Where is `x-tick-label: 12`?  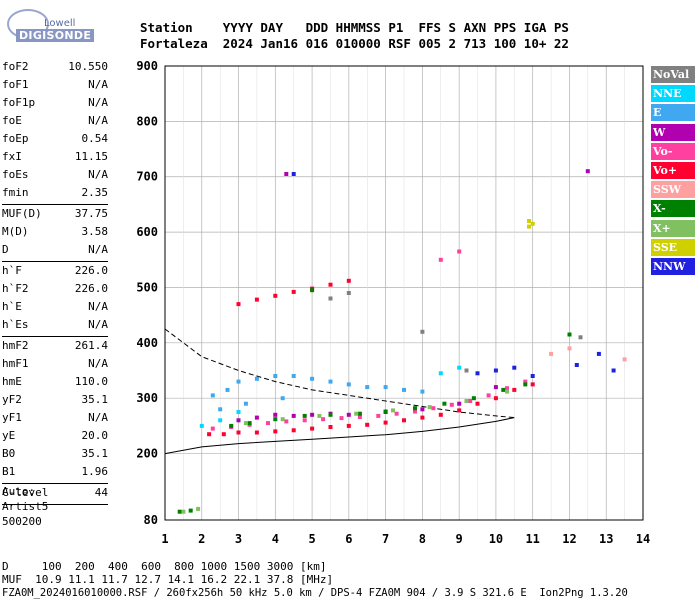 x-tick-label: 12 is located at coordinates (569, 539).